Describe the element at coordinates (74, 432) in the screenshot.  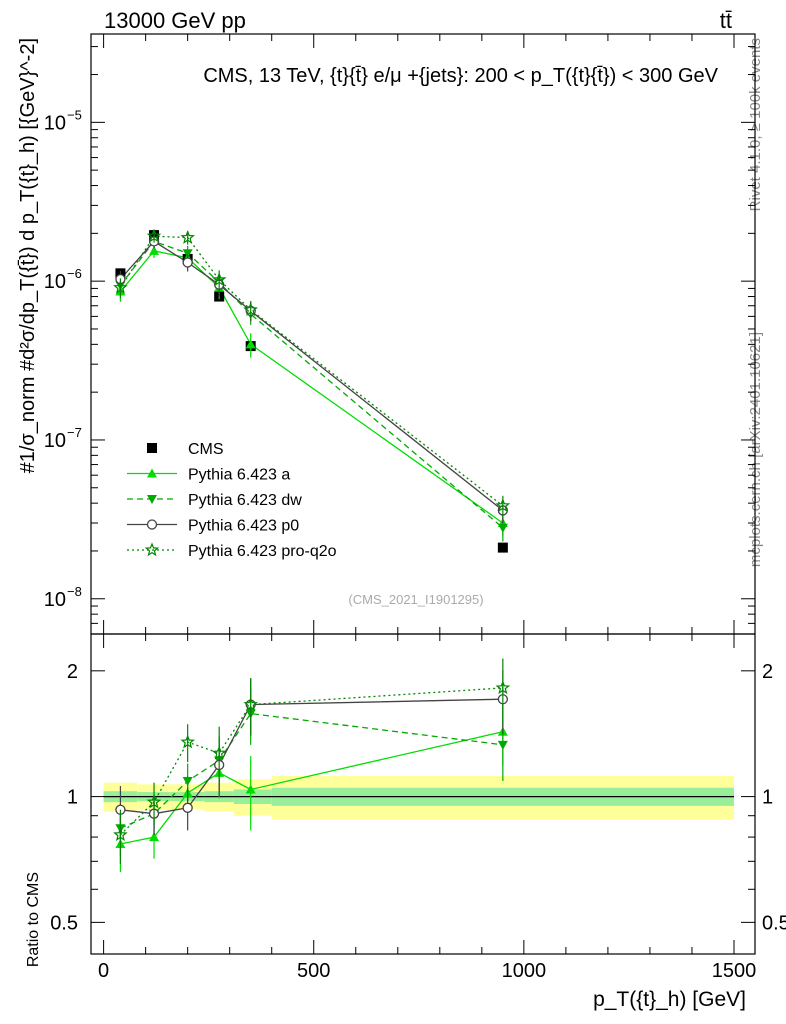
I see `y-tick-exponent: −7` at that location.